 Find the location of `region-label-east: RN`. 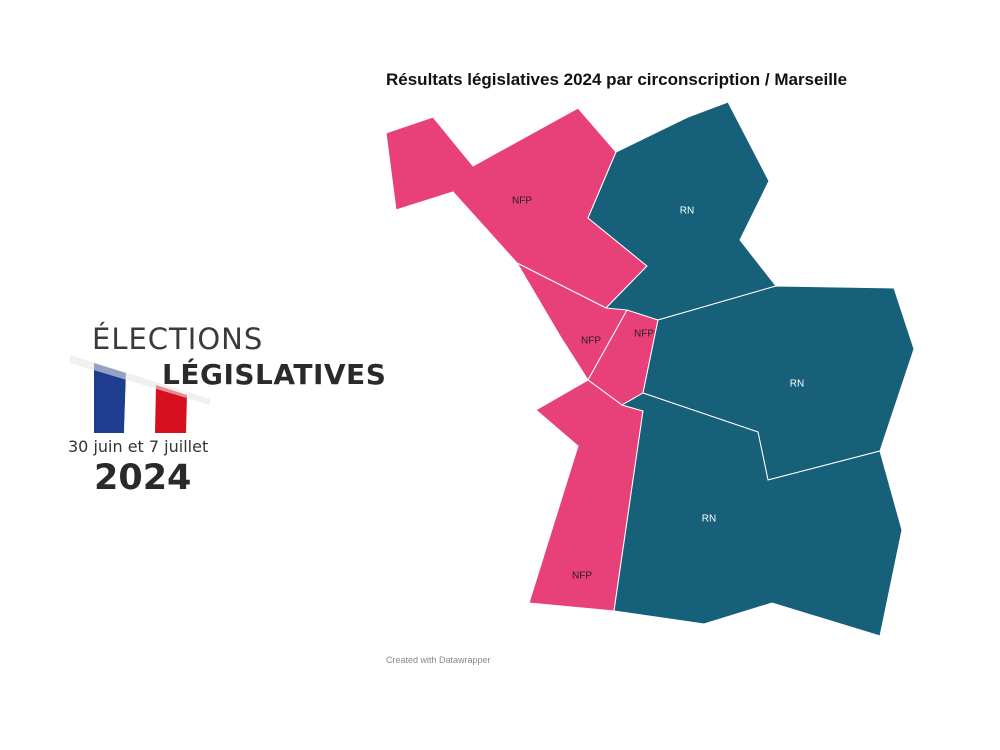

region-label-east: RN is located at coordinates (797, 384).